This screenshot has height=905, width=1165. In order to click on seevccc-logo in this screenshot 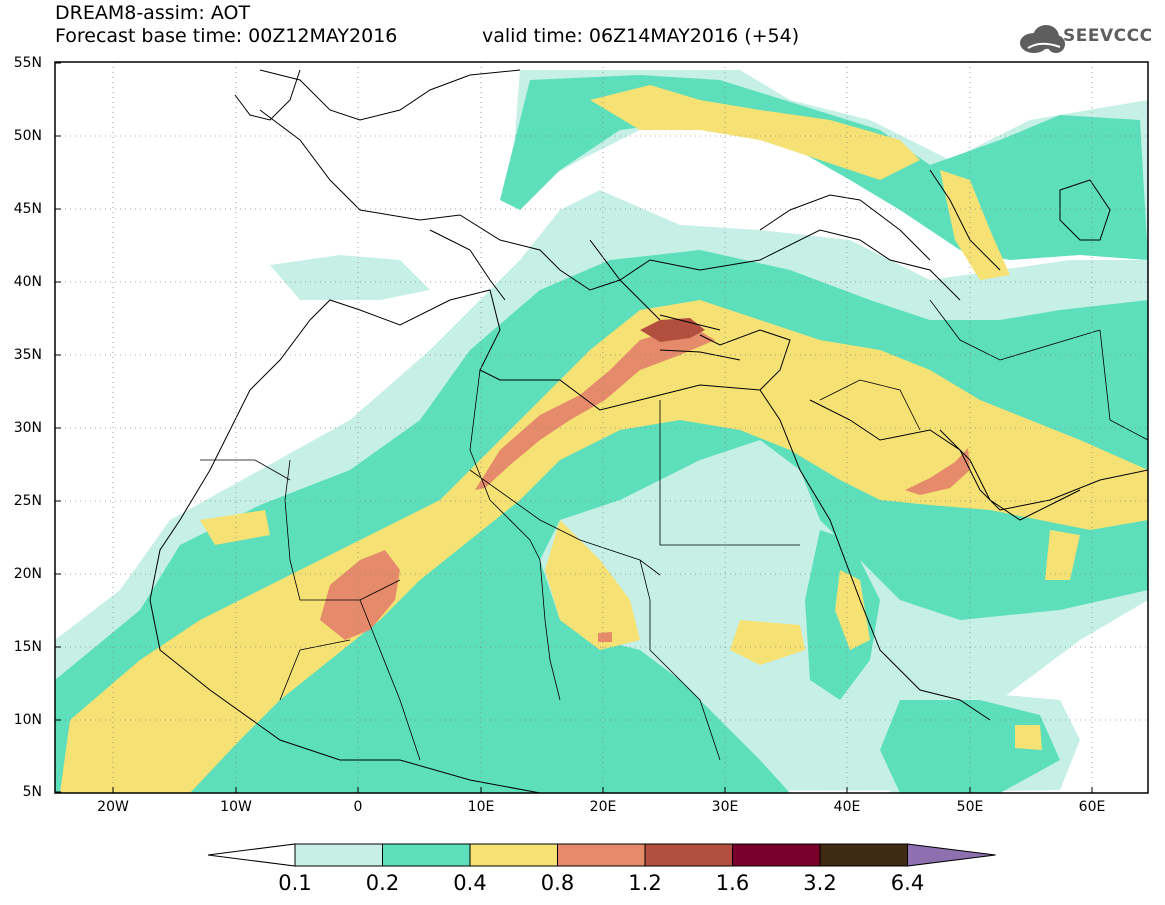, I will do `click(1042, 39)`.